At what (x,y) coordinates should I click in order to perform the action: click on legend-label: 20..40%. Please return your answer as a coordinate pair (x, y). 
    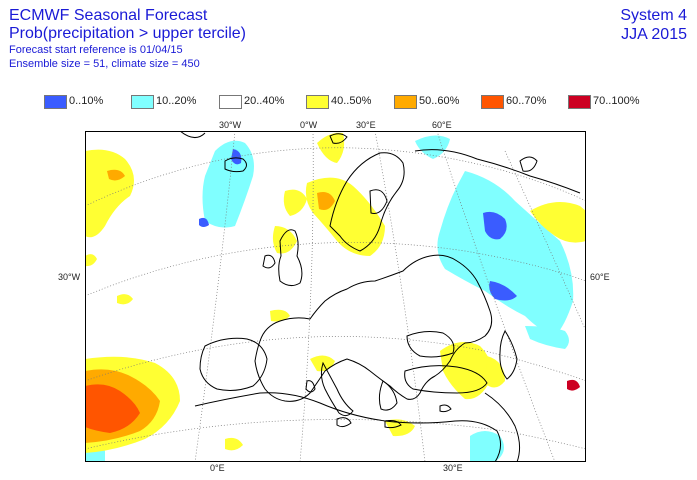
    Looking at the image, I should click on (264, 101).